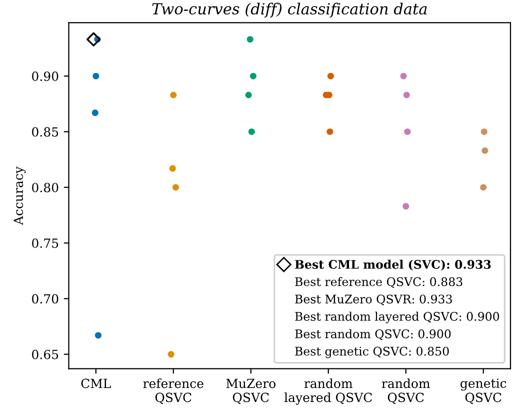 The width and height of the screenshot is (529, 412). I want to click on y-tick-label: 0.65, so click(45, 355).